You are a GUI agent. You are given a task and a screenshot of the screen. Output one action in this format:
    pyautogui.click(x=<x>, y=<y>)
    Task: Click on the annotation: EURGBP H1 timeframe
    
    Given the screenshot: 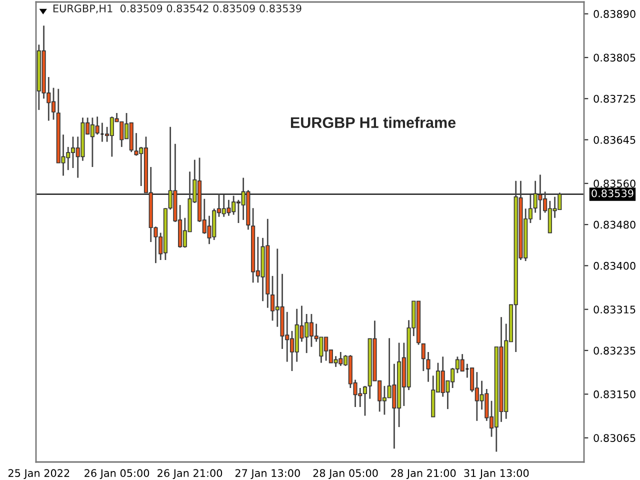 What is the action you would take?
    pyautogui.click(x=373, y=122)
    